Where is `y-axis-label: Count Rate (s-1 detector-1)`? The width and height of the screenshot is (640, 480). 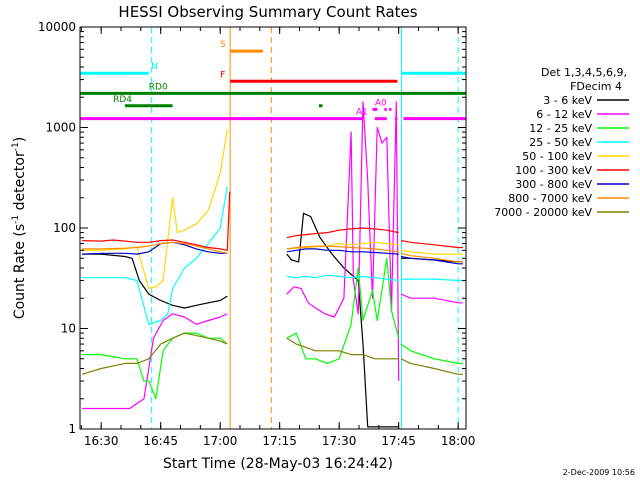 y-axis-label: Count Rate (s-1 detector-1) is located at coordinates (19, 228).